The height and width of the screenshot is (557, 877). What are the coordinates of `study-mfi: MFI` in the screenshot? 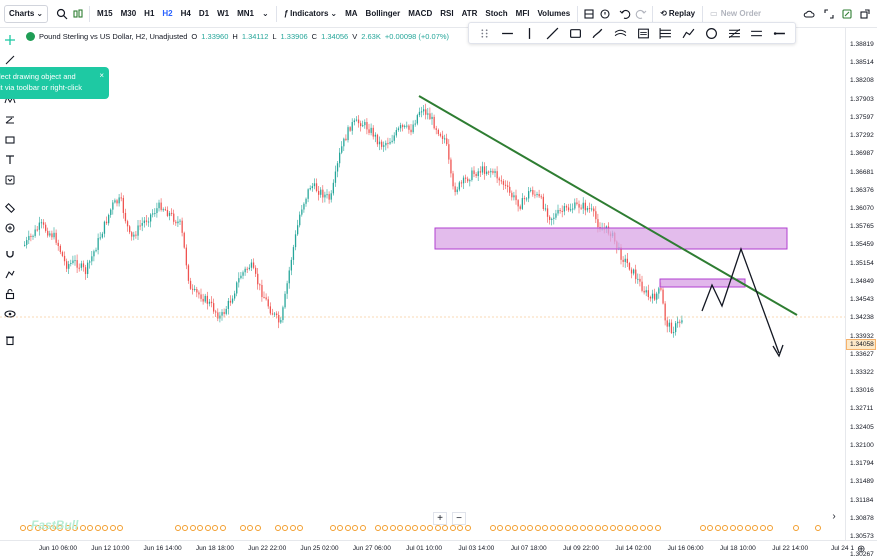 It's located at (522, 13).